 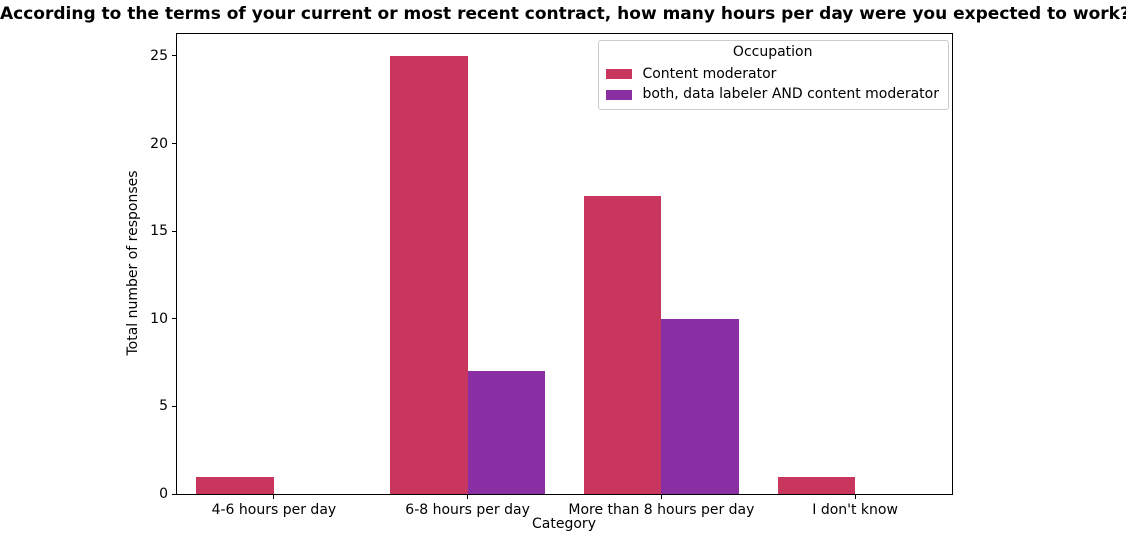 I want to click on legend-title: Occupation, so click(x=772, y=52).